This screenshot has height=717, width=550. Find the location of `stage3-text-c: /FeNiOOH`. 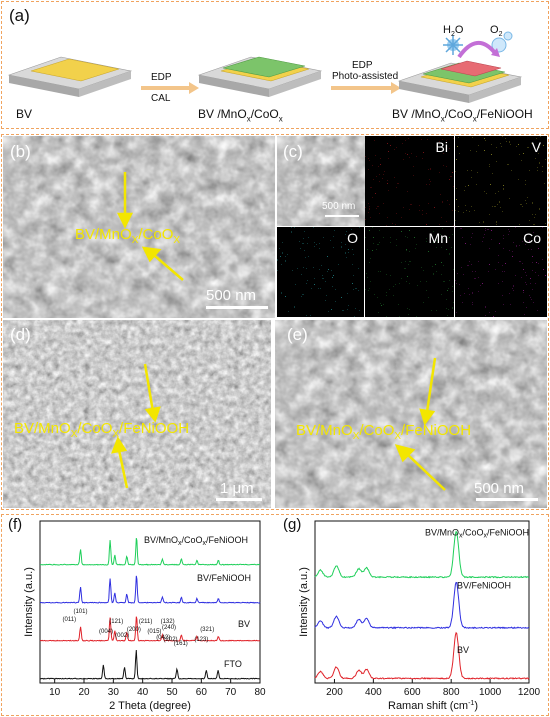

stage3-text-c: /FeNiOOH is located at coordinates (504, 114).